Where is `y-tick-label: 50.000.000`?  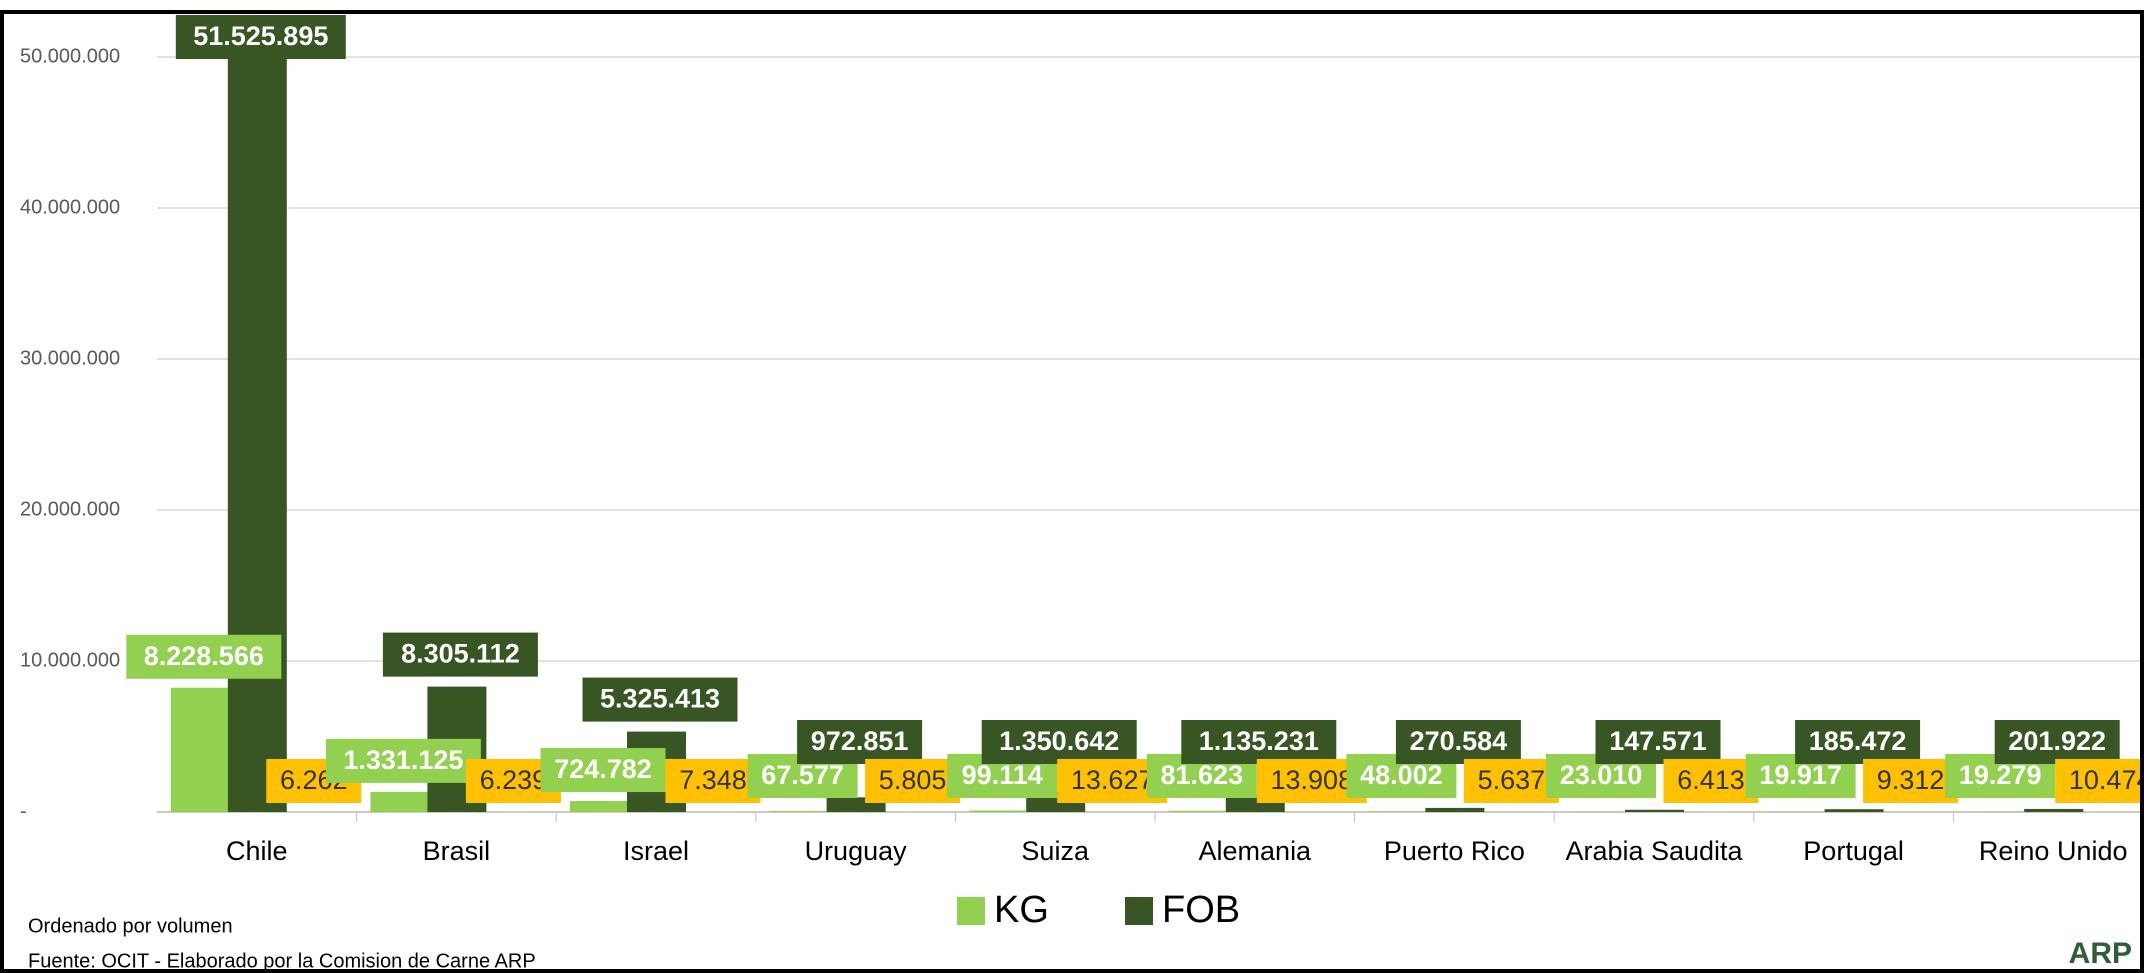
y-tick-label: 50.000.000 is located at coordinates (70, 56).